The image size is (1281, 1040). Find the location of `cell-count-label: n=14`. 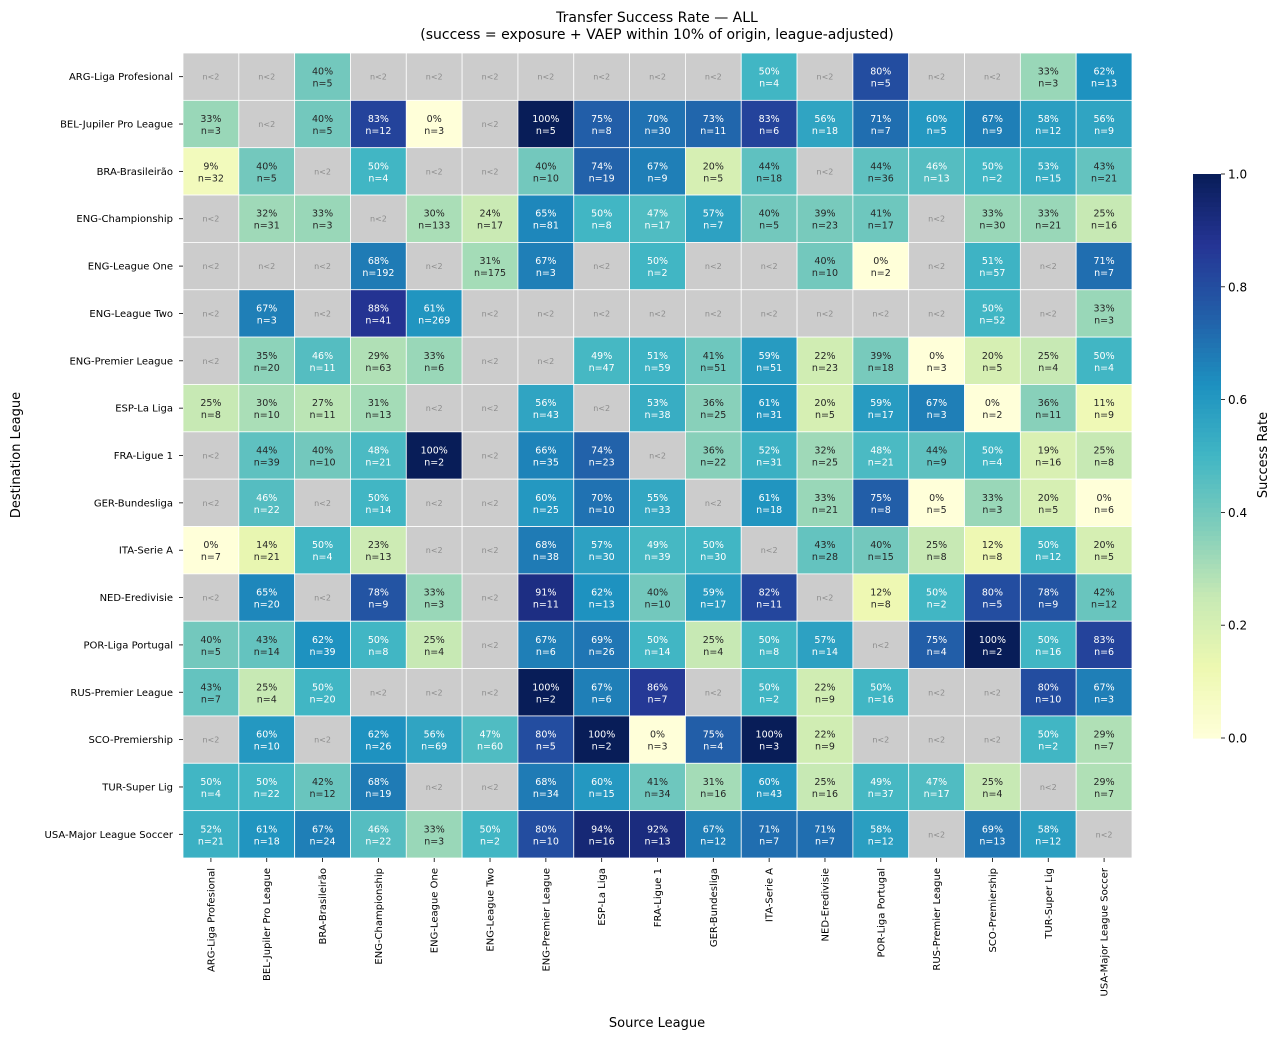

cell-count-label: n=14 is located at coordinates (657, 652).